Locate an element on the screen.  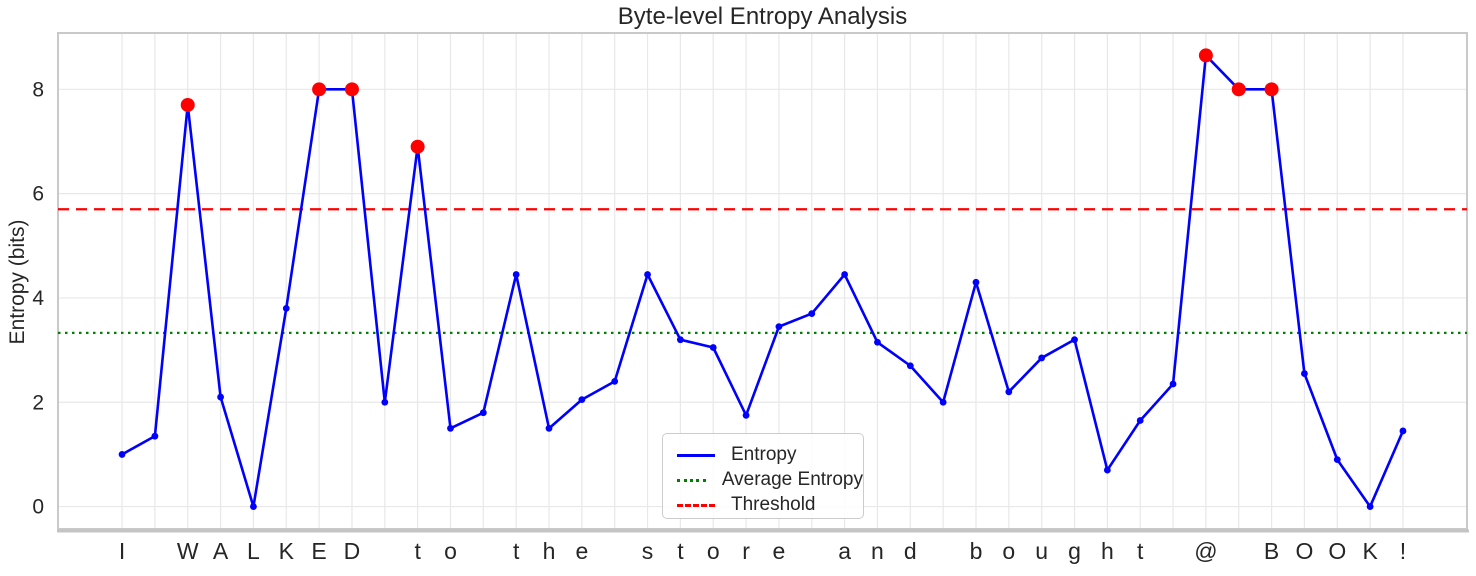
legend-swatch-entropy is located at coordinates (696, 455).